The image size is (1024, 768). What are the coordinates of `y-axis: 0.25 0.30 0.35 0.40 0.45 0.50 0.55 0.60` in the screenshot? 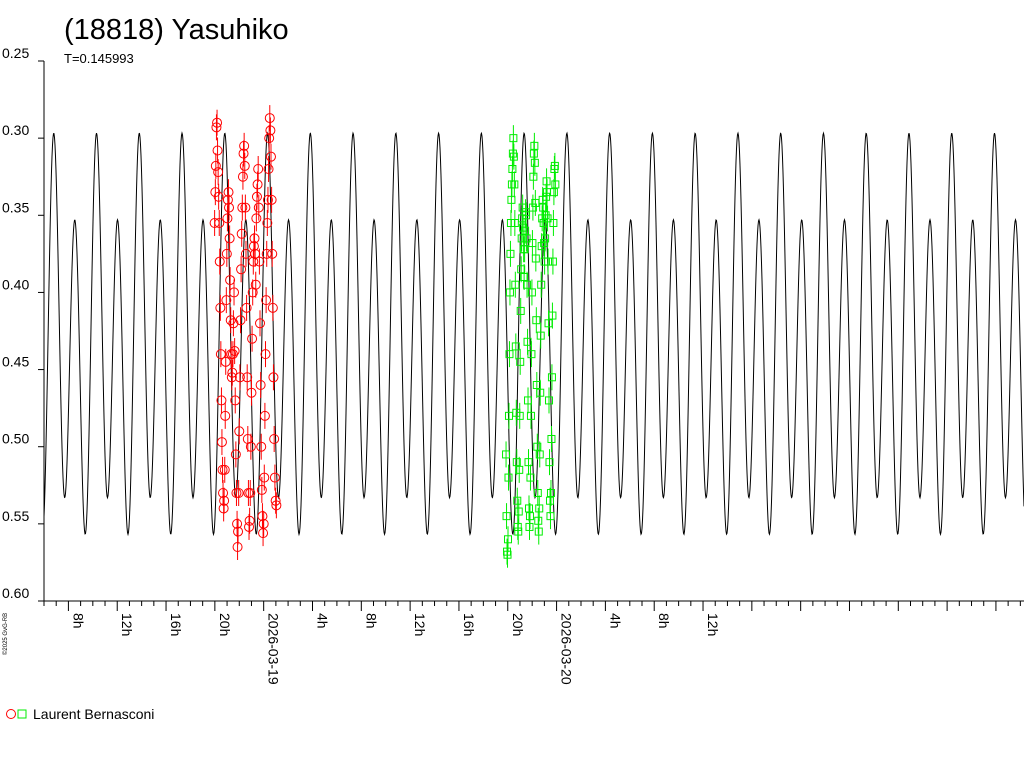 It's located at (23, 323).